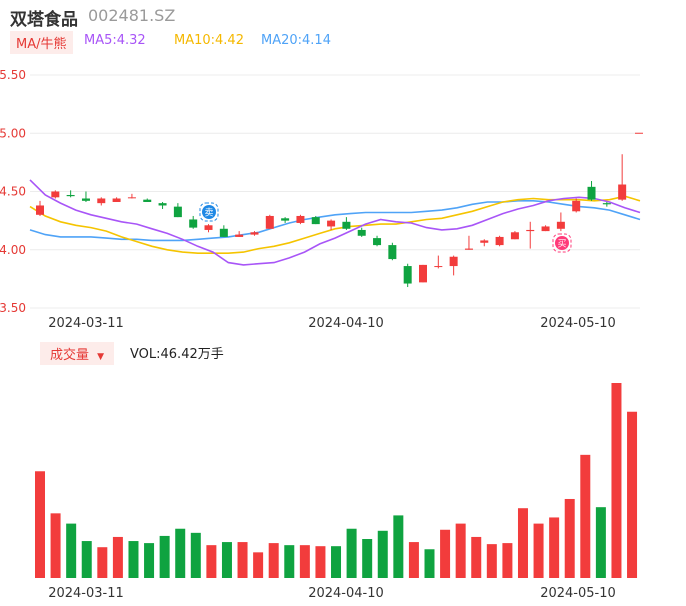 This screenshot has width=686, height=606. I want to click on ma-indicator-button: MA/牛熊, so click(41, 42).